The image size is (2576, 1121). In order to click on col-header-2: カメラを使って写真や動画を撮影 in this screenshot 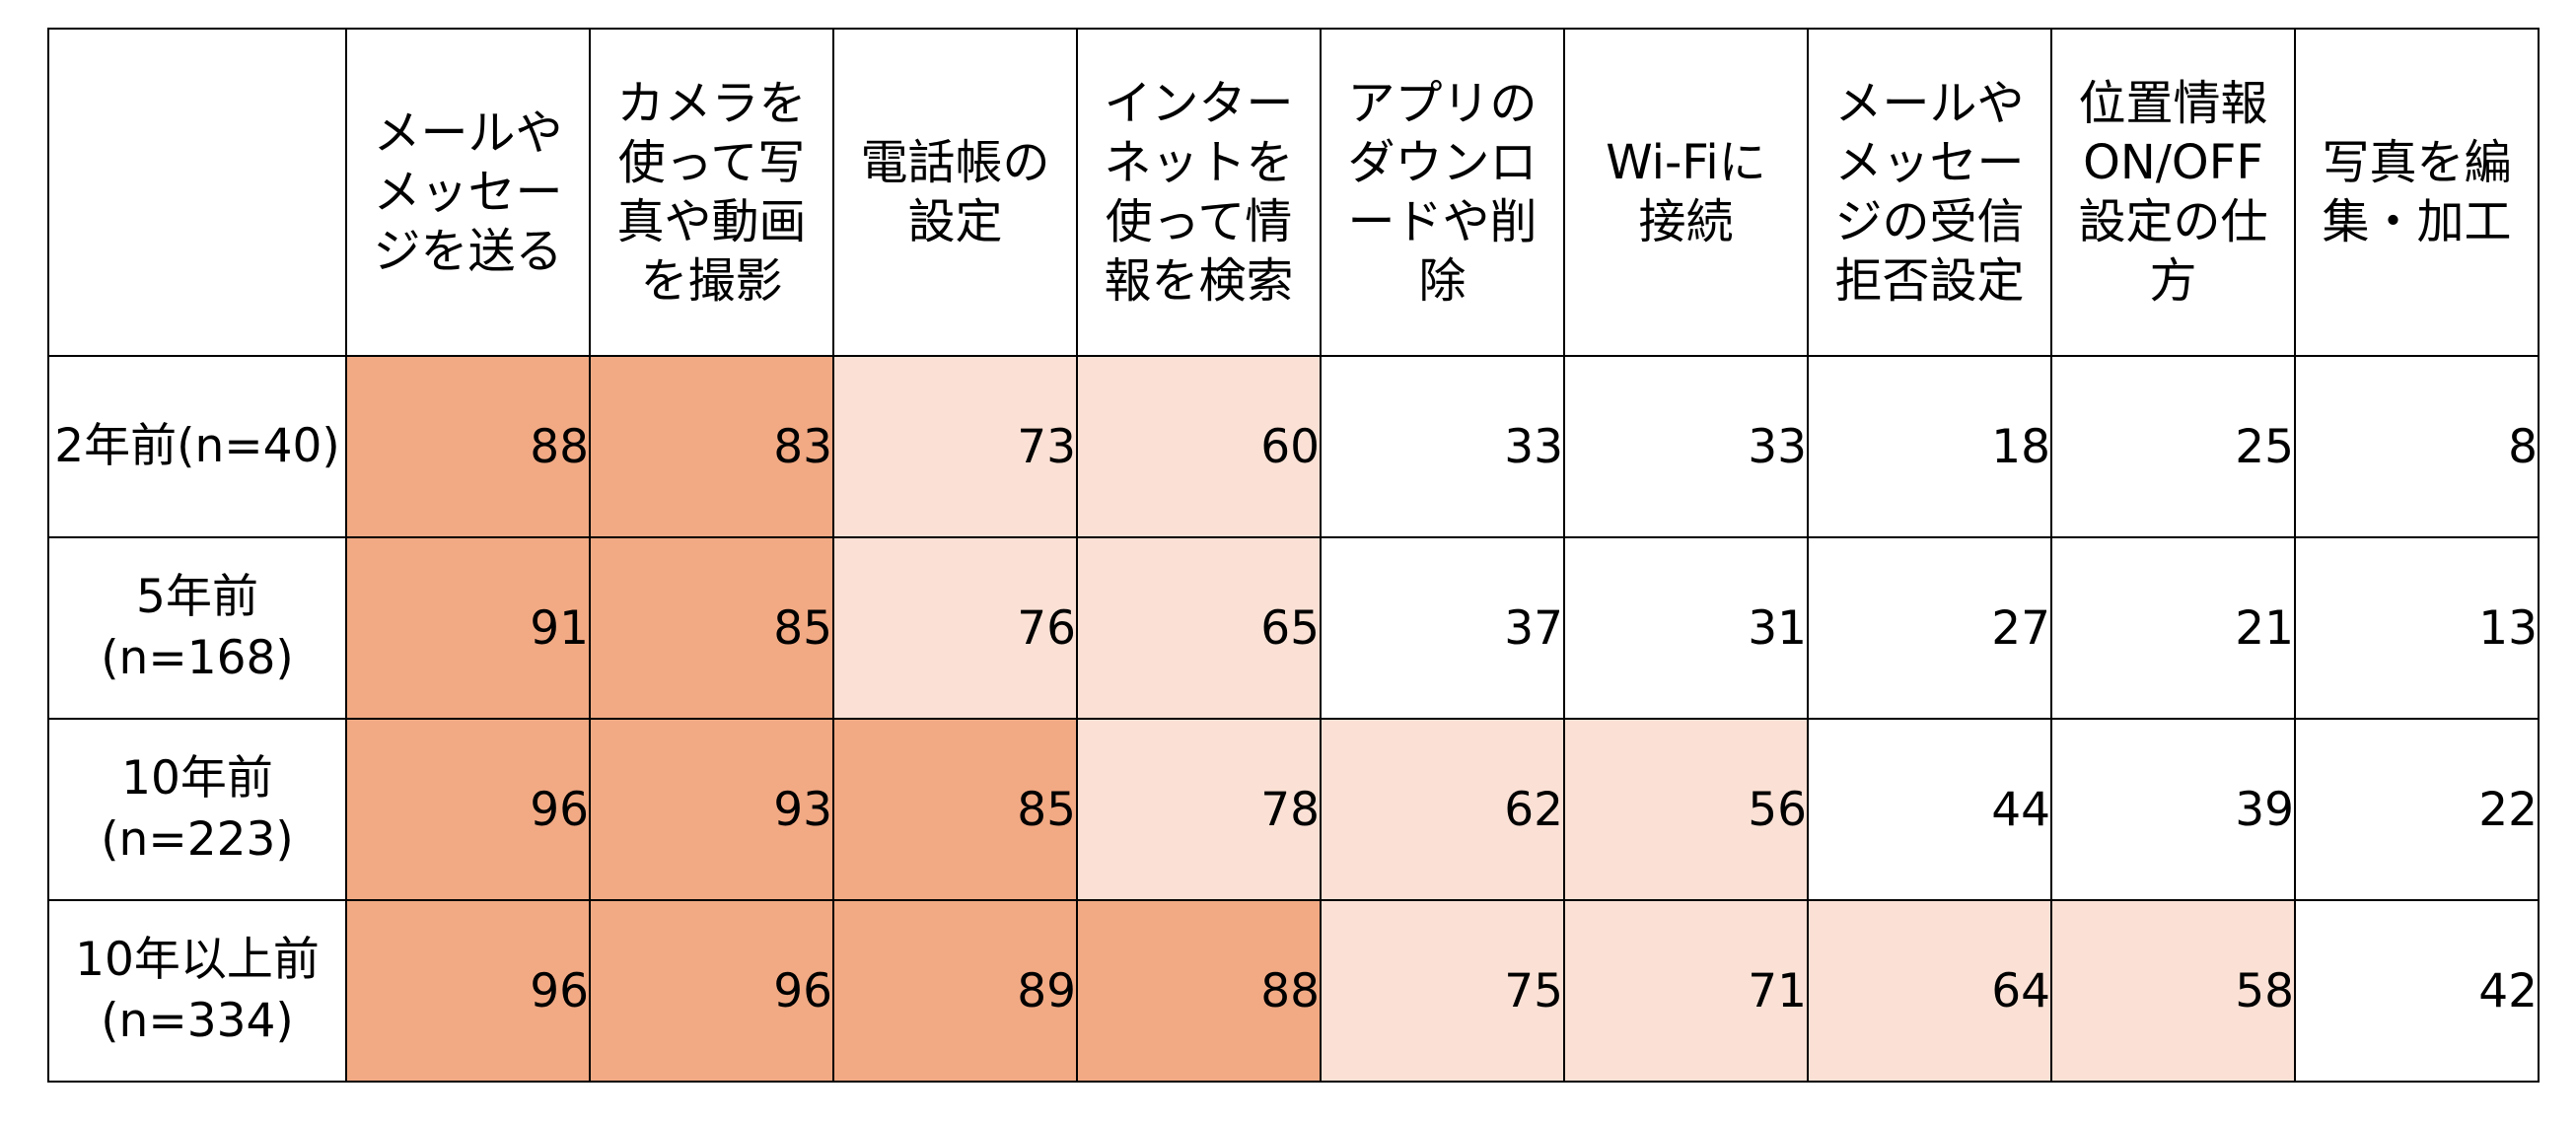, I will do `click(711, 192)`.